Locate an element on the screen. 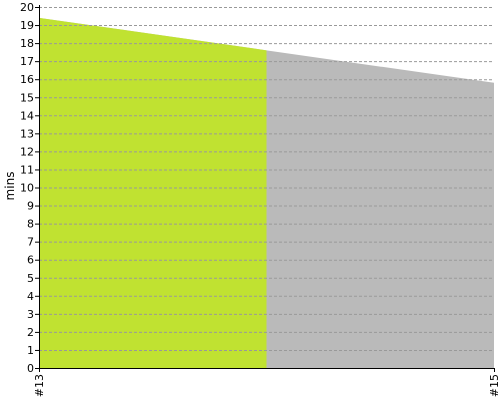  y-tick-label: 20 is located at coordinates (27, 7).